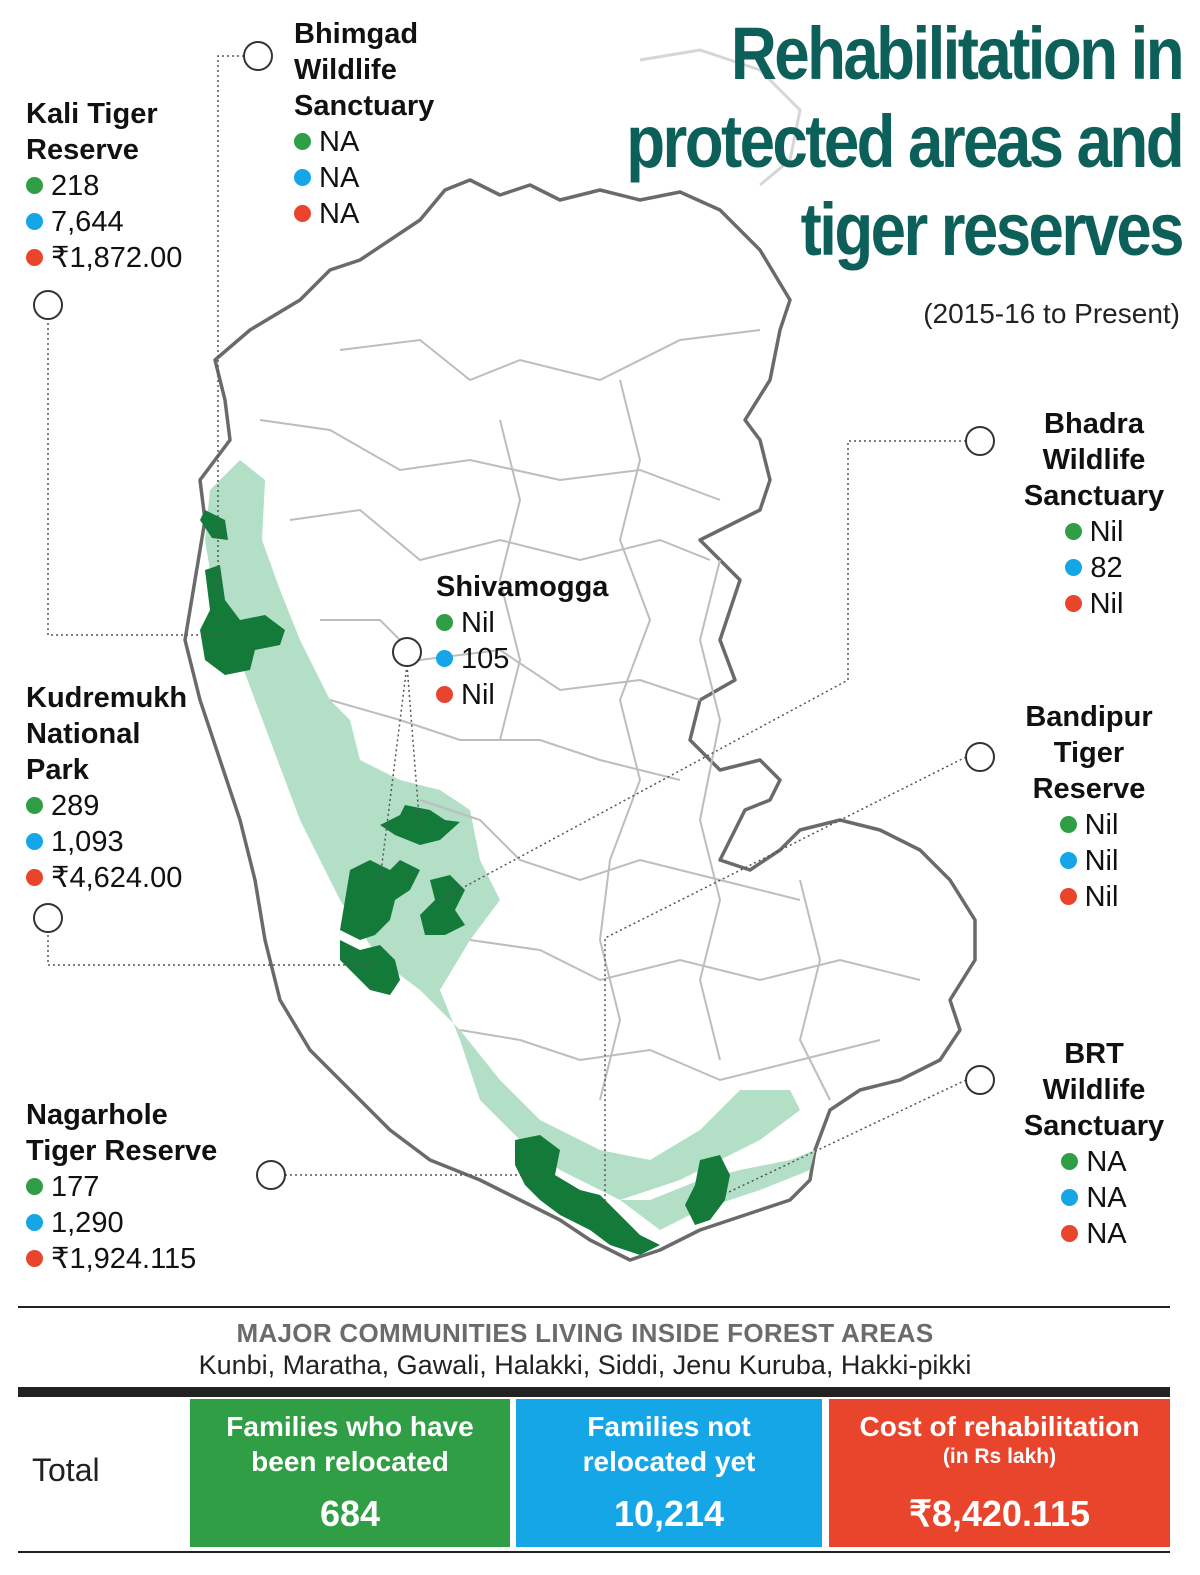  What do you see at coordinates (107, 698) in the screenshot?
I see `area-name: Kudremukh` at bounding box center [107, 698].